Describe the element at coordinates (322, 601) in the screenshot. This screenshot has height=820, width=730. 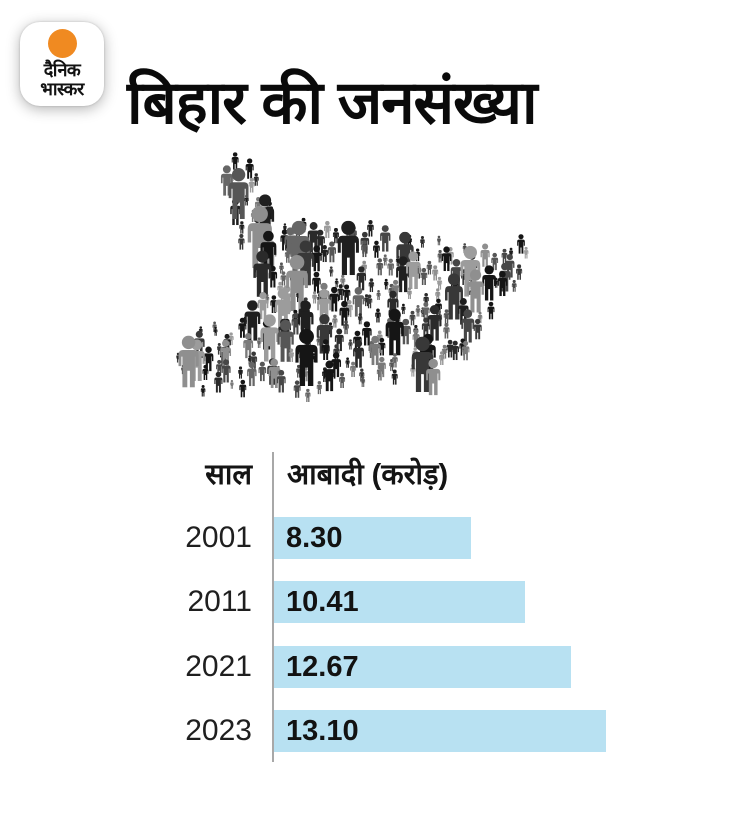
I see `population-value: 10.41` at that location.